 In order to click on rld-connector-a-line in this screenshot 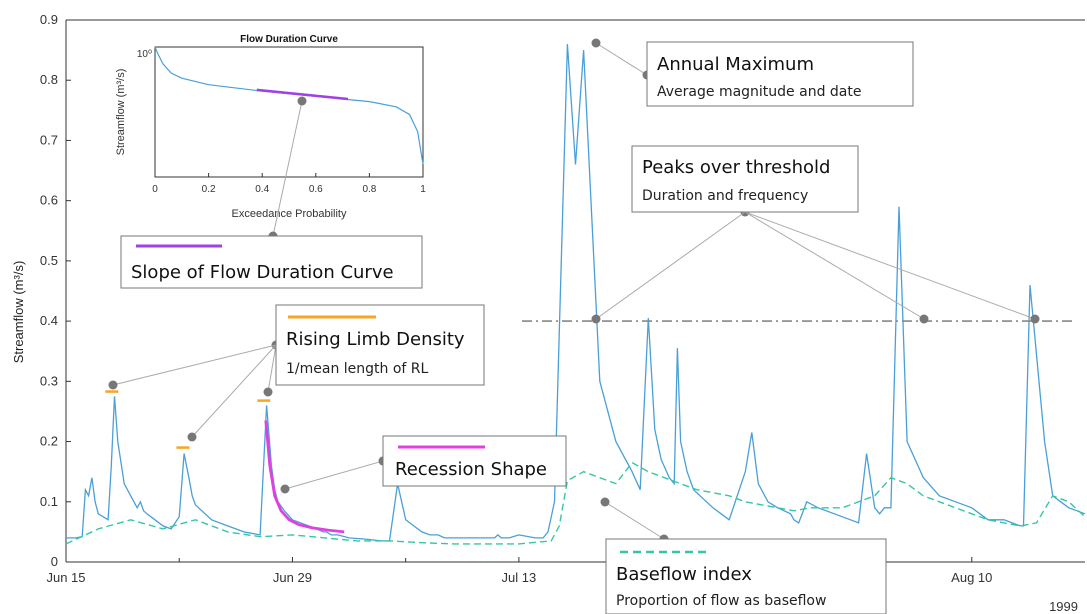, I will do `click(194, 365)`.